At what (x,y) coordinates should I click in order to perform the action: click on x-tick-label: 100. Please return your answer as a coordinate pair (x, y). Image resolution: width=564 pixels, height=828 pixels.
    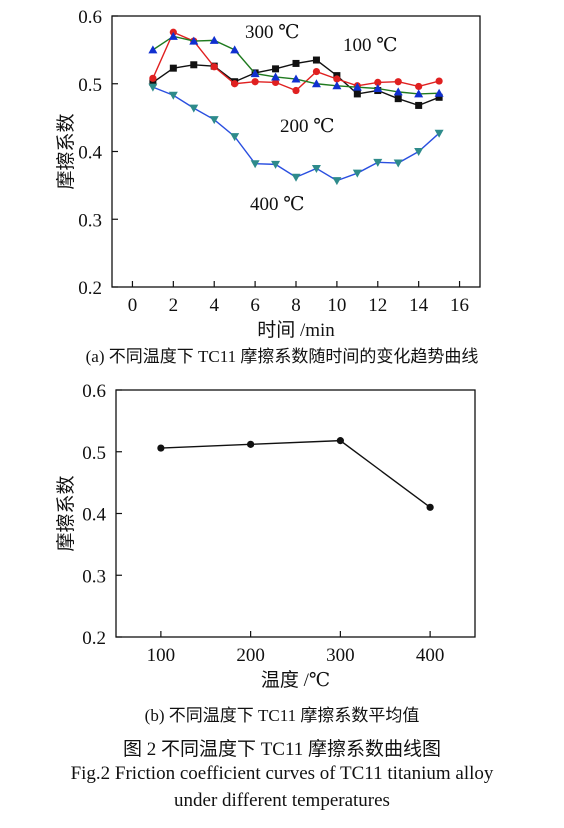
    Looking at the image, I should click on (161, 655).